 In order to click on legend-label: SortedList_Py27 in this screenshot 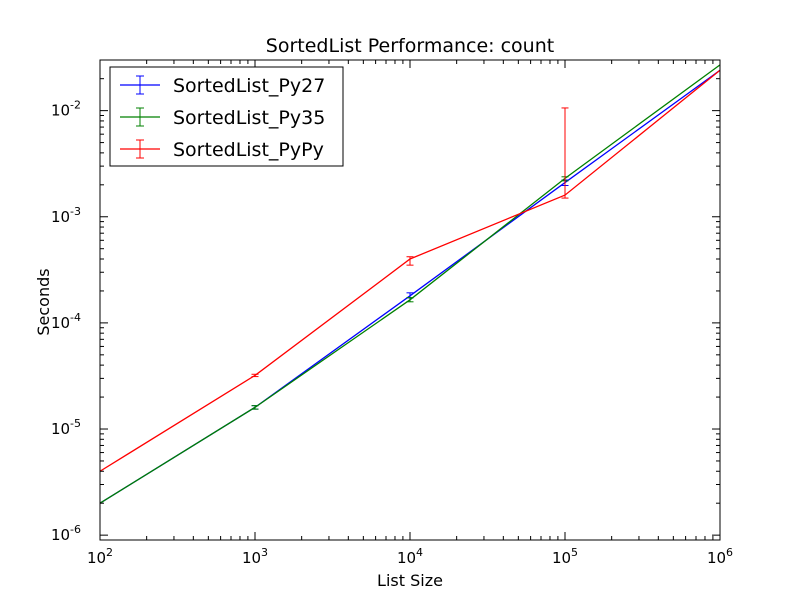, I will do `click(249, 86)`.